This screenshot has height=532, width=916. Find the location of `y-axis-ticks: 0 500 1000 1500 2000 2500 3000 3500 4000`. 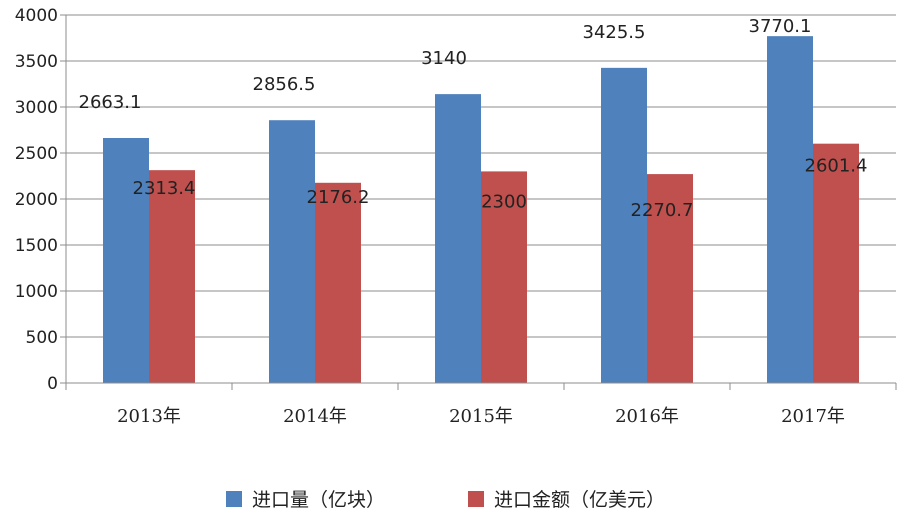

y-axis-ticks: 0 500 1000 1500 2000 2500 3000 3500 4000 is located at coordinates (40, 200).